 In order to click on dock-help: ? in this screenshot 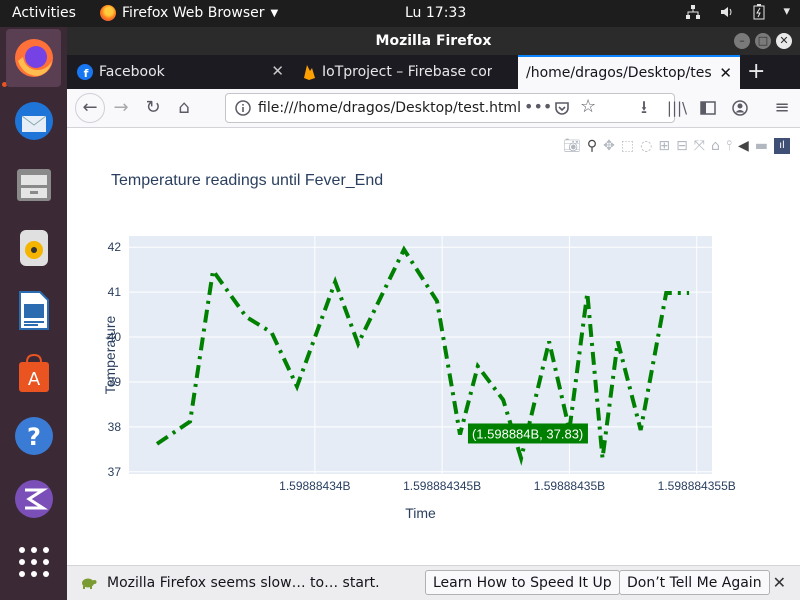, I will do `click(33, 436)`.